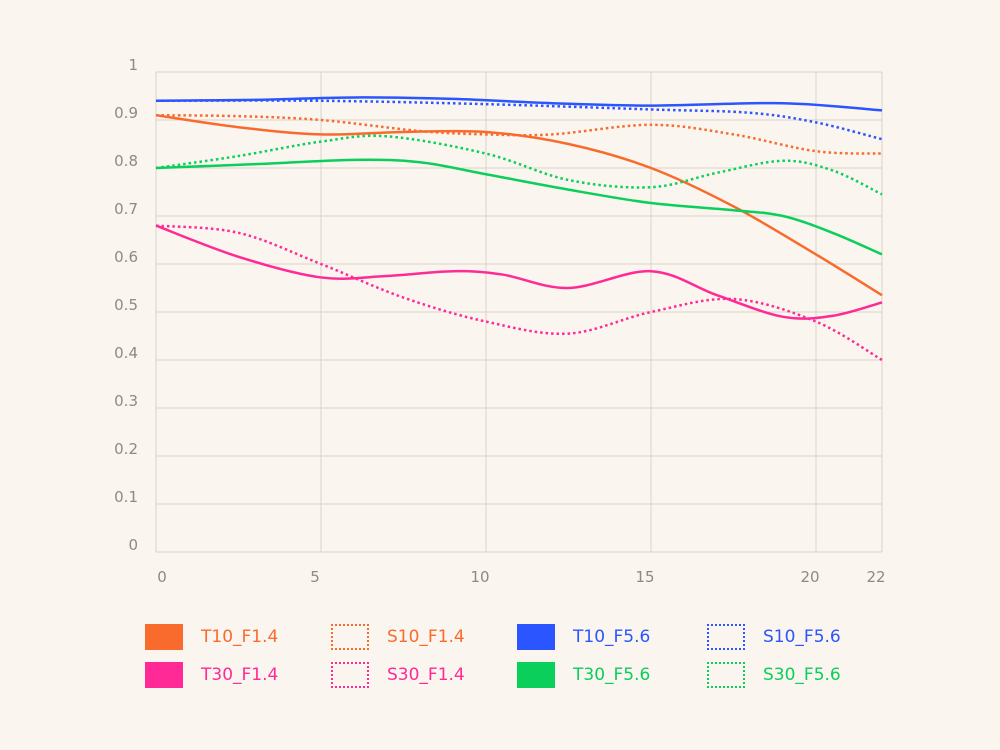 This screenshot has height=750, width=1000. I want to click on y-tick-label: 0.1, so click(126, 497).